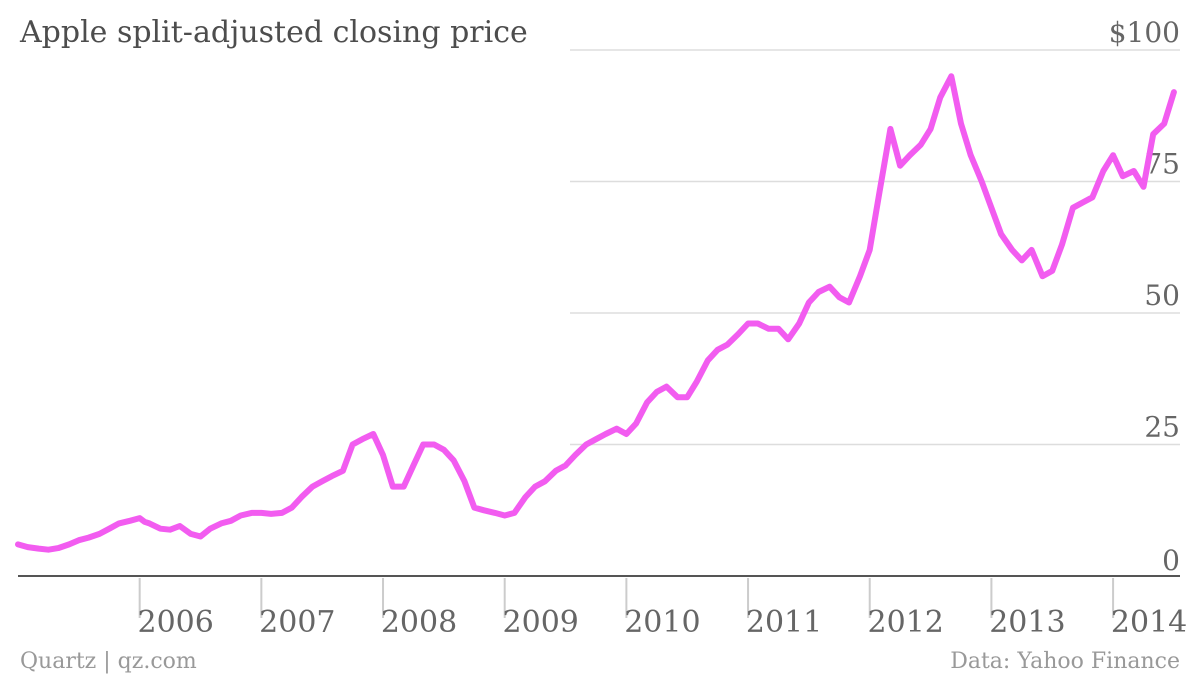 This screenshot has width=1200, height=676. I want to click on y-tick-label: 25, so click(1162, 427).